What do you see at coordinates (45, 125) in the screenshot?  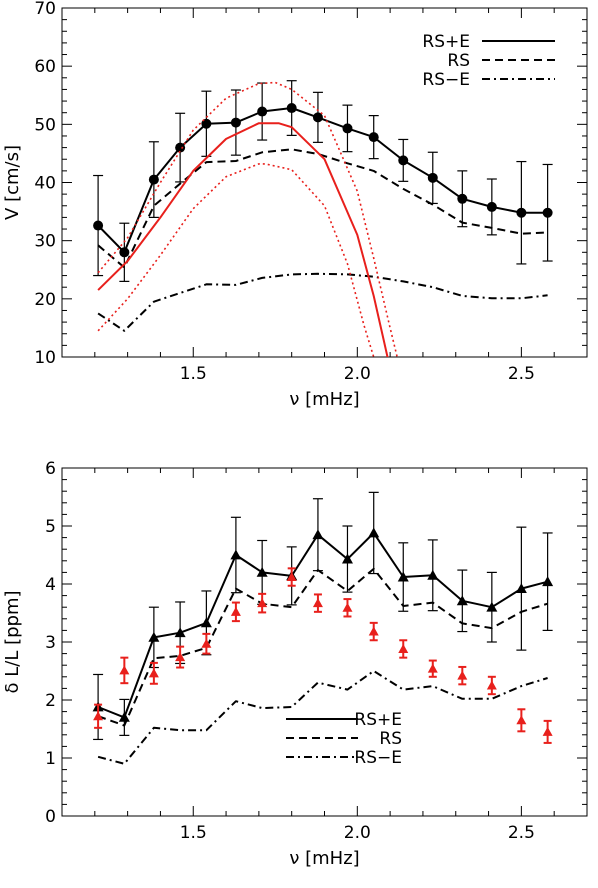 I see `y-tick-label: 50` at bounding box center [45, 125].